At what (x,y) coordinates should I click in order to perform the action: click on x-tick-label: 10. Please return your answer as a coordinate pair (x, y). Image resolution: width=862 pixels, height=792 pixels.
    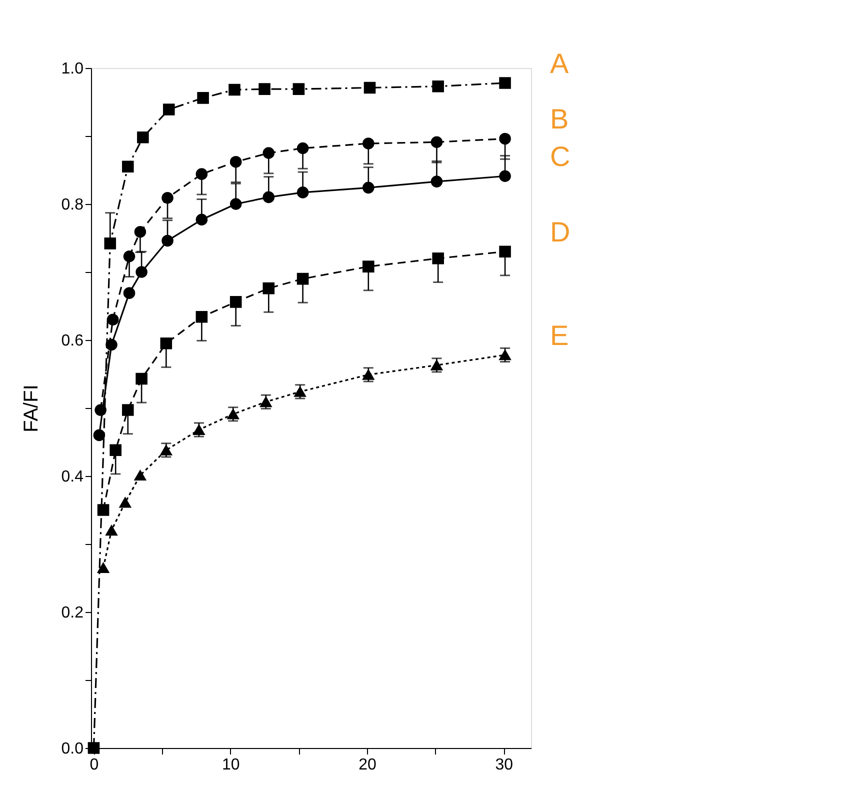
    Looking at the image, I should click on (231, 765).